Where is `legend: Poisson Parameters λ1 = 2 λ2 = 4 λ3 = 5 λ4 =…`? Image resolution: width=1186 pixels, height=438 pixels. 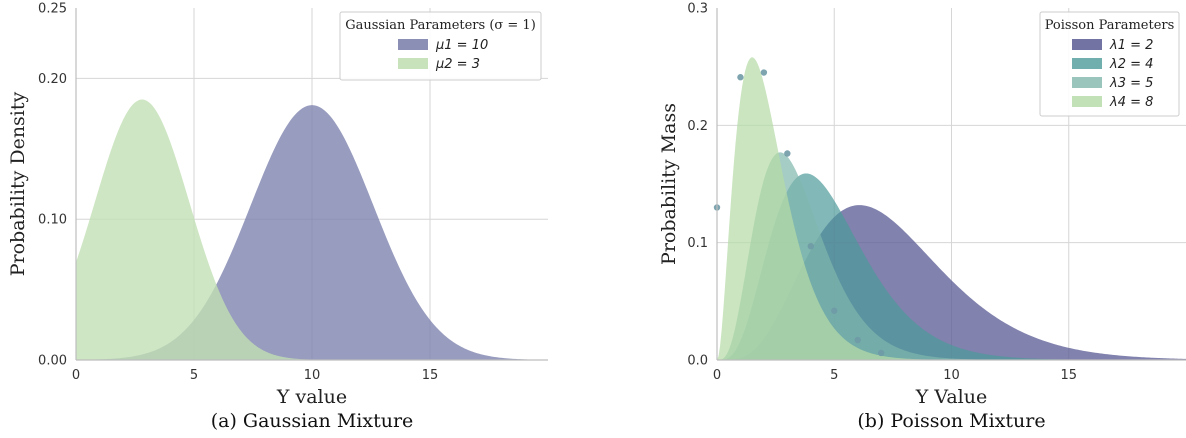 legend: Poisson Parameters λ1 = 2 λ2 = 4 λ3 = 5 λ4 =… is located at coordinates (1109, 64).